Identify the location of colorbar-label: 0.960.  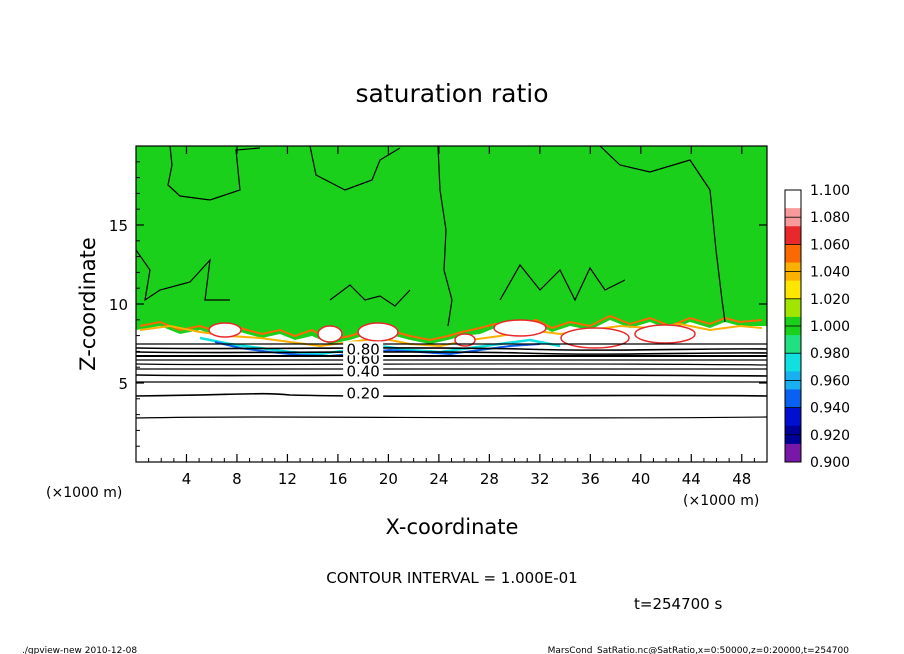
(830, 381).